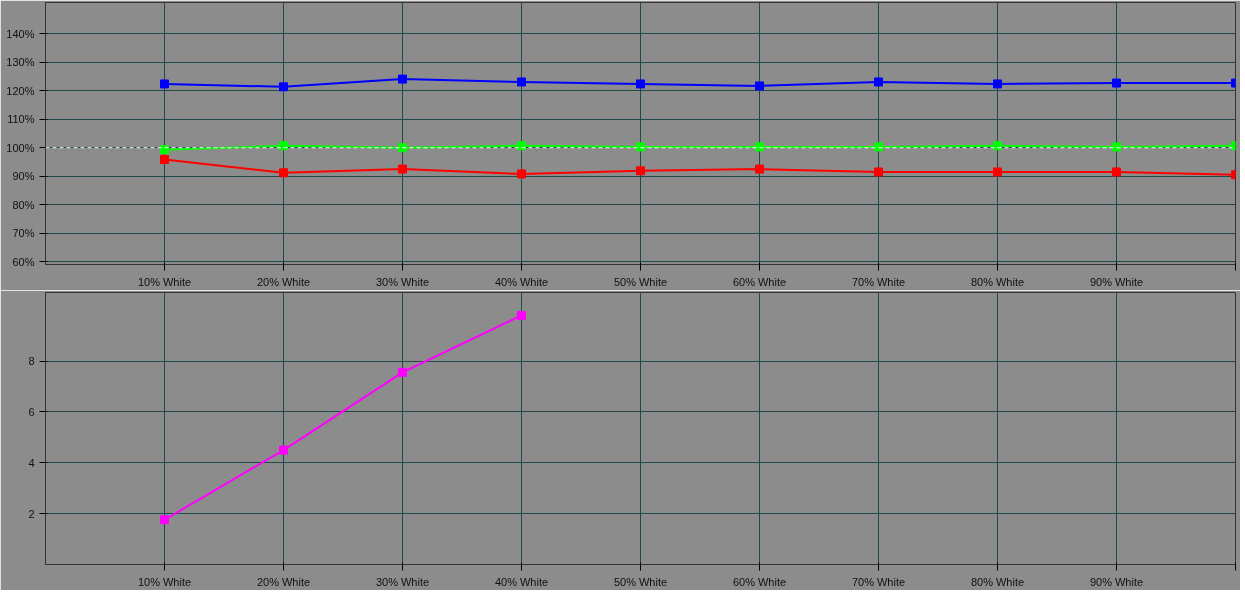 This screenshot has height=595, width=1245. I want to click on y-tick-label: 6, so click(31, 411).